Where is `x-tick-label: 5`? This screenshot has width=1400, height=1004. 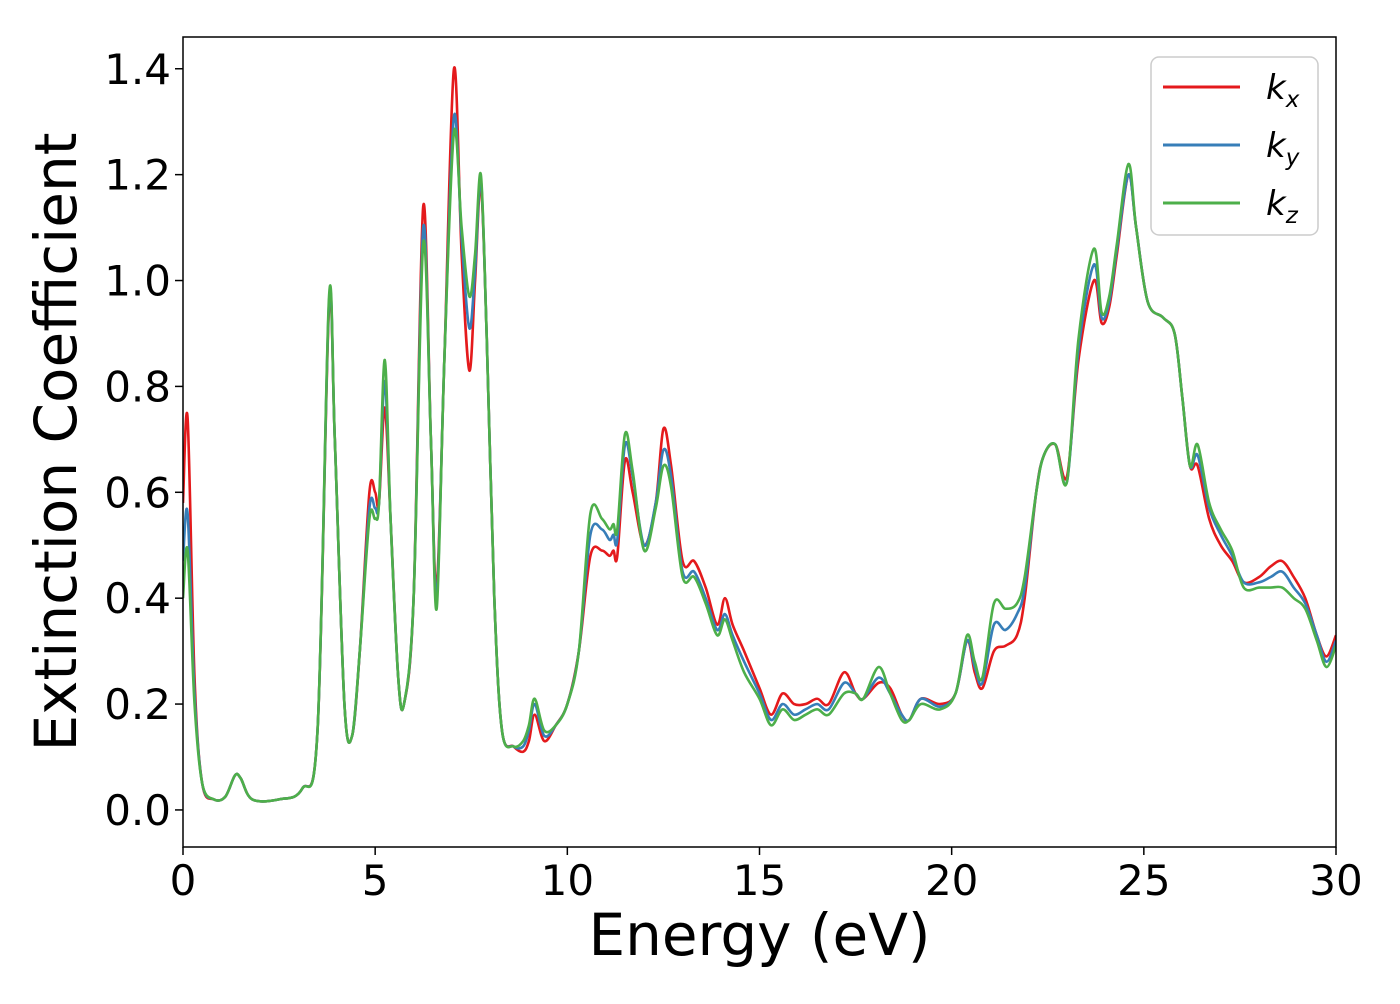
x-tick-label: 5 is located at coordinates (375, 880).